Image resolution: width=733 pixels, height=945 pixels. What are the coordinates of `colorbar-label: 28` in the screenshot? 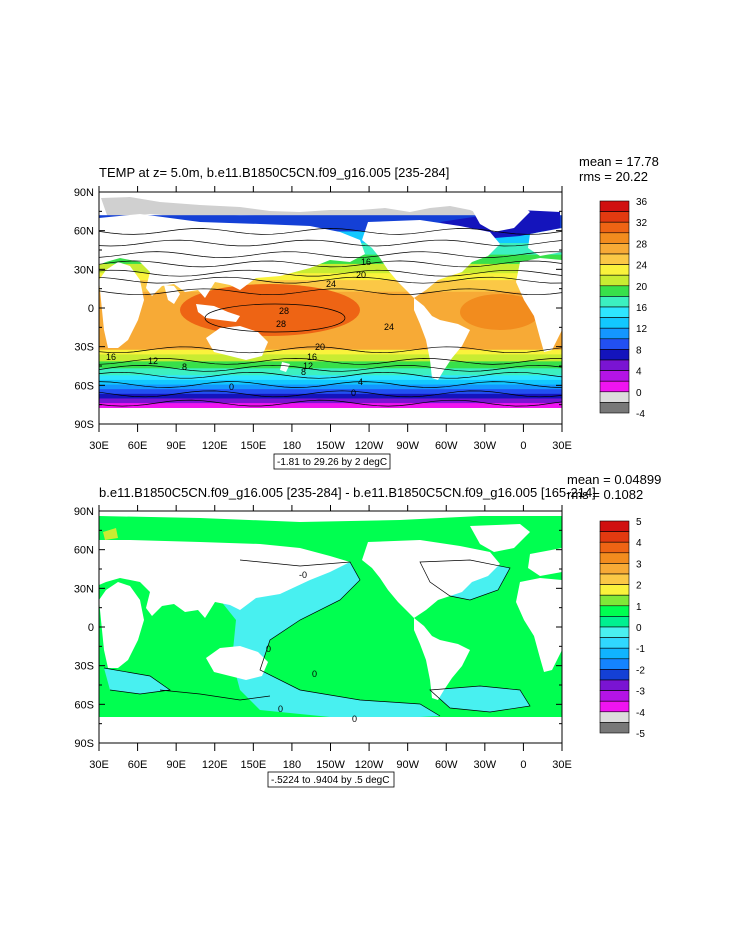 It's located at (642, 244).